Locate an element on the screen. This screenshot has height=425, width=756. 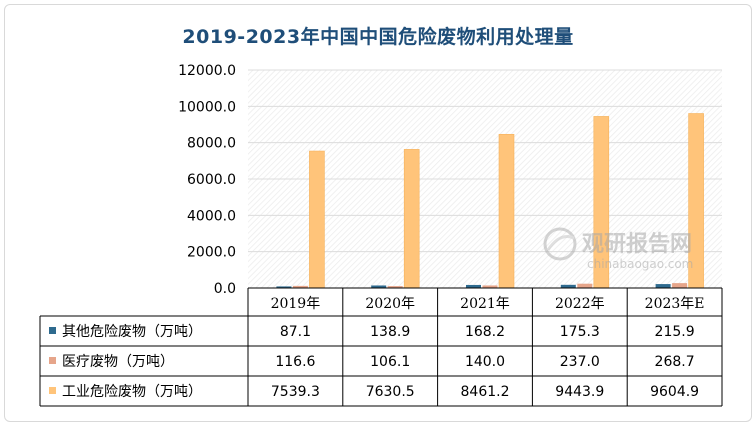
data-label: 175.3 is located at coordinates (580, 332).